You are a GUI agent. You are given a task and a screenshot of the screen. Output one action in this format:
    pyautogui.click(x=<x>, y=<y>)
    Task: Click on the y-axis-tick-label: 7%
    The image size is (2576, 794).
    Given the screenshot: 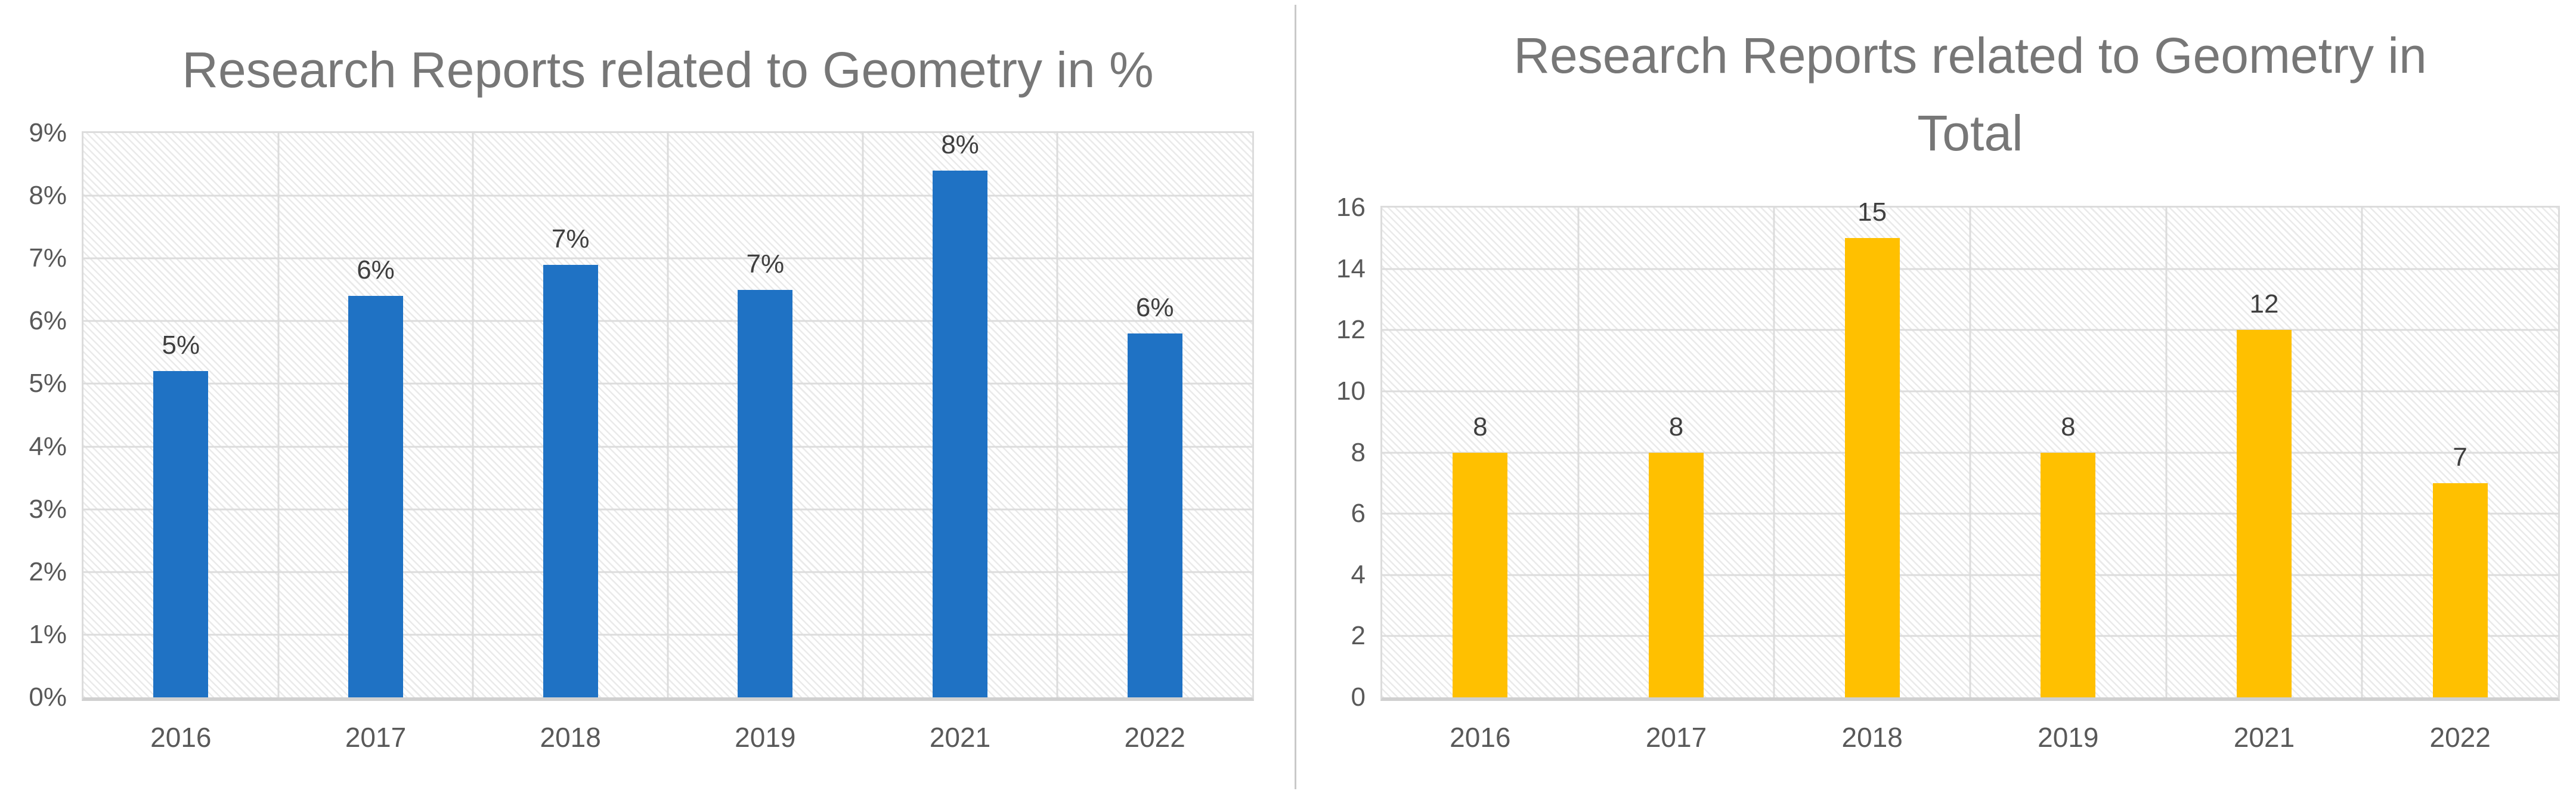 What is the action you would take?
    pyautogui.click(x=48, y=258)
    